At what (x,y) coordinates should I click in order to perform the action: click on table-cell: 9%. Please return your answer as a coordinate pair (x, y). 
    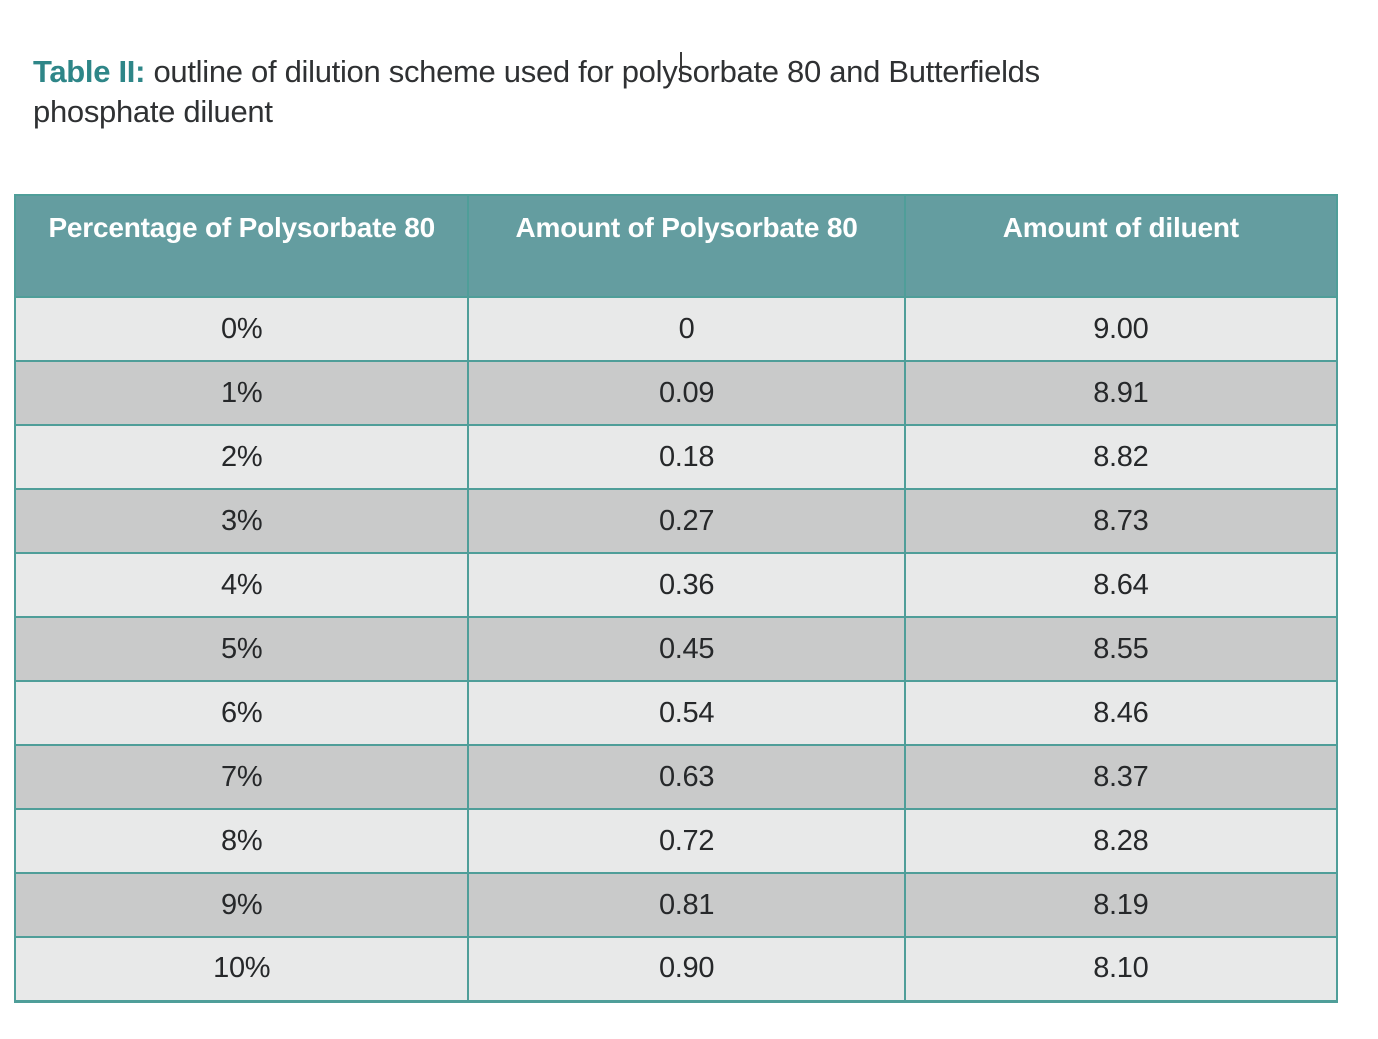
    Looking at the image, I should click on (241, 905).